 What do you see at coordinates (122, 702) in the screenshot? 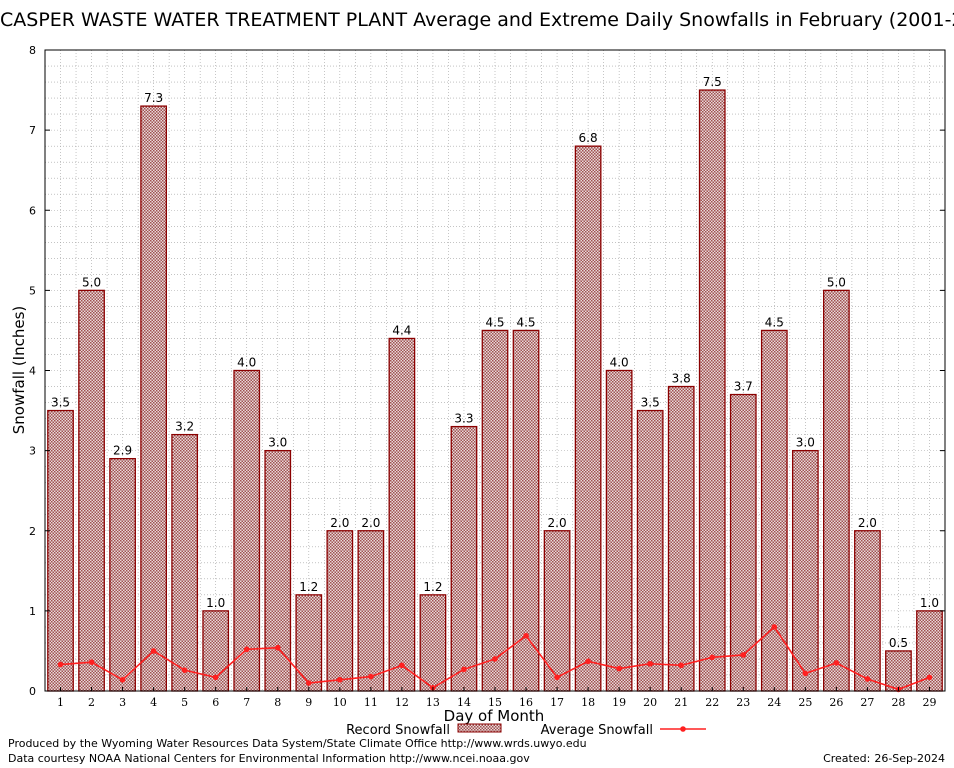
I see `x-tick-label: 3` at bounding box center [122, 702].